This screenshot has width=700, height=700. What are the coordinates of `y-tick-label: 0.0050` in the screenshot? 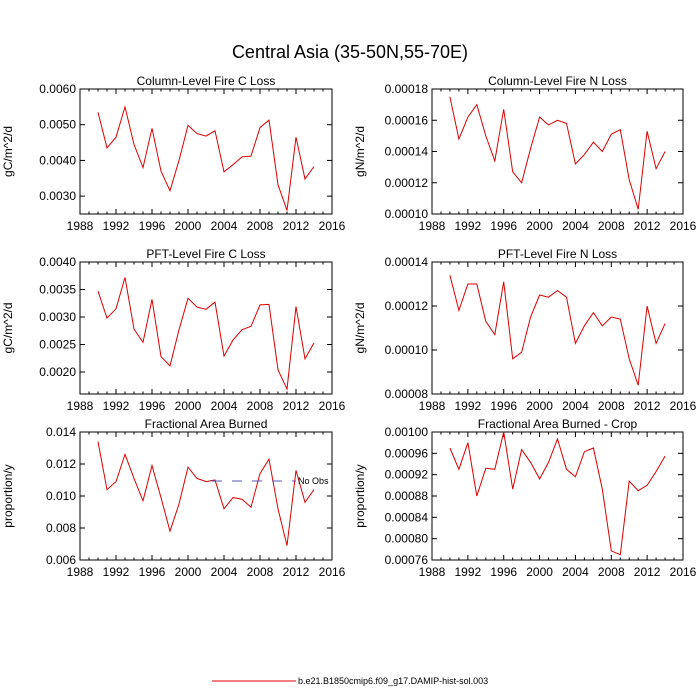 It's located at (57, 125).